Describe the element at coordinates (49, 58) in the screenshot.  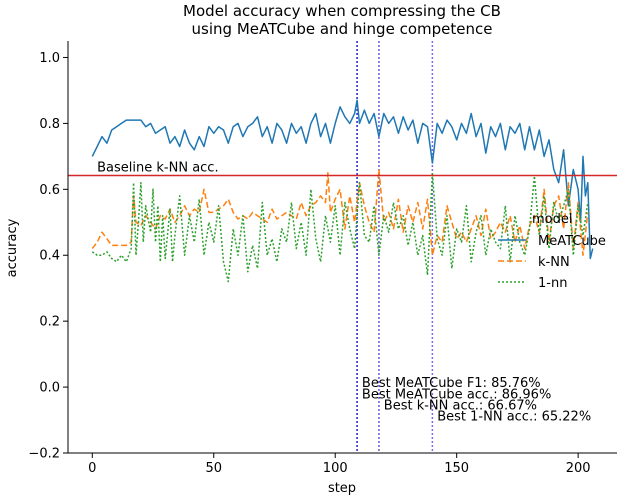
I see `y-tick-label-6: 1.0` at that location.